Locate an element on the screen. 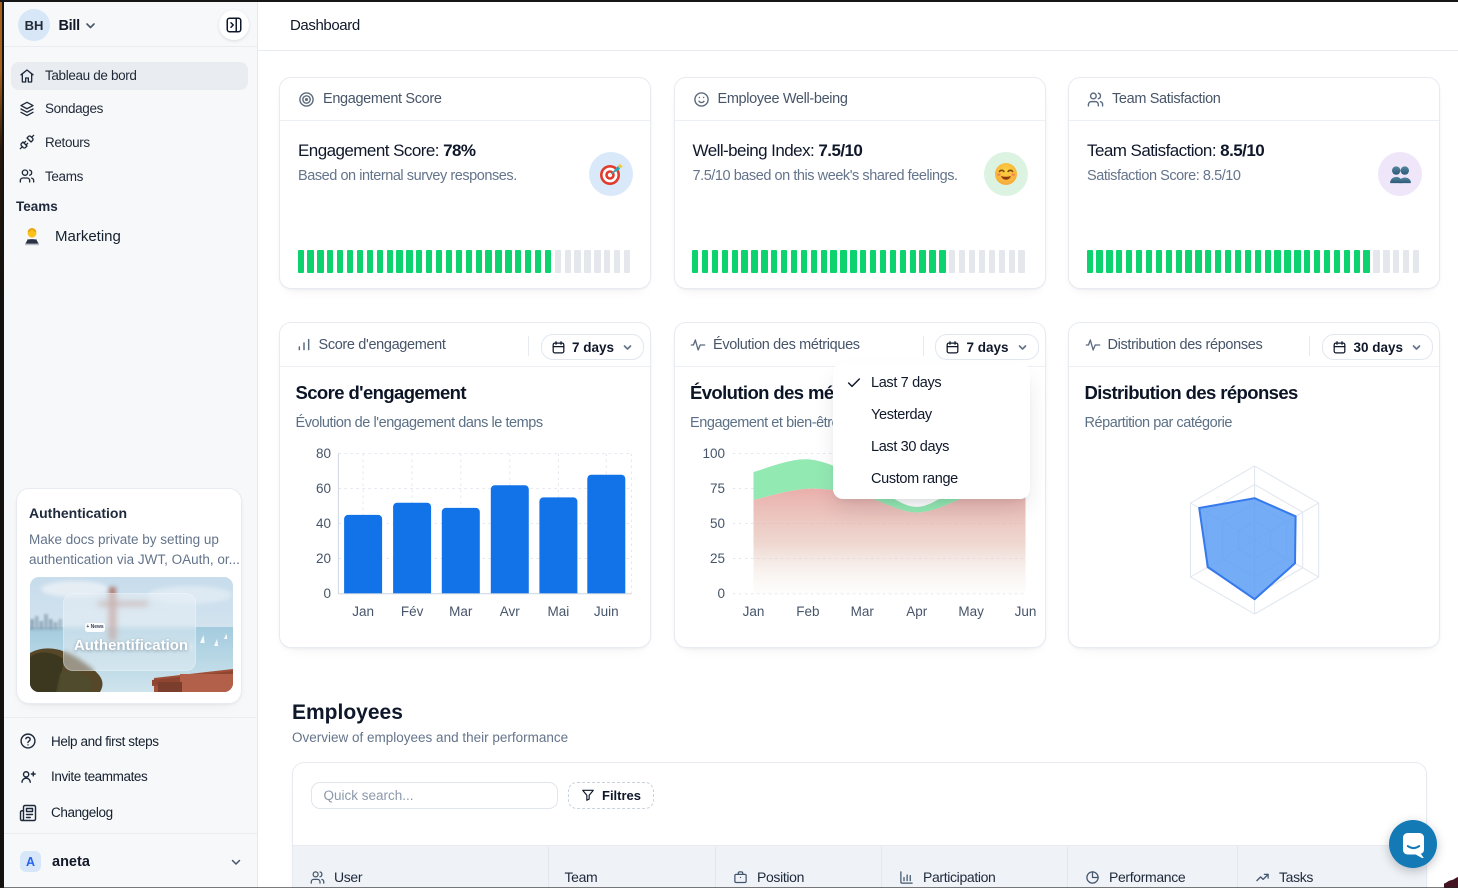 The height and width of the screenshot is (888, 1458). svg-text: 50 is located at coordinates (716, 523).